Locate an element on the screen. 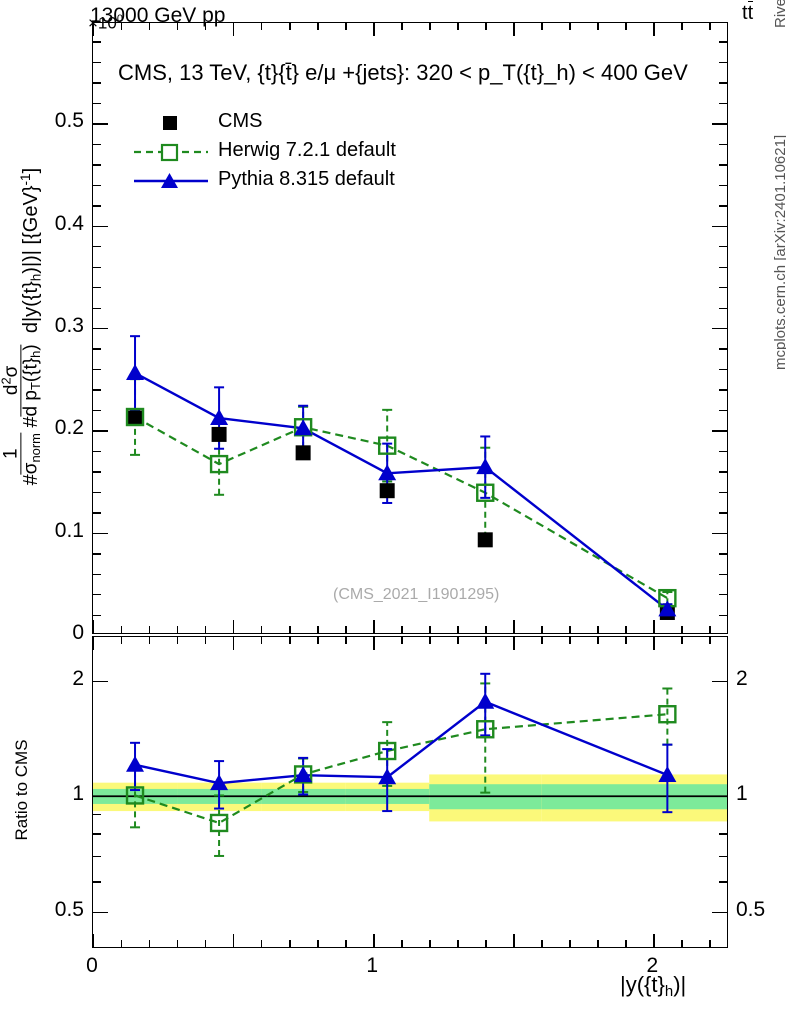 This screenshot has width=786, height=1024. pythia-marker is located at coordinates (219, 417).